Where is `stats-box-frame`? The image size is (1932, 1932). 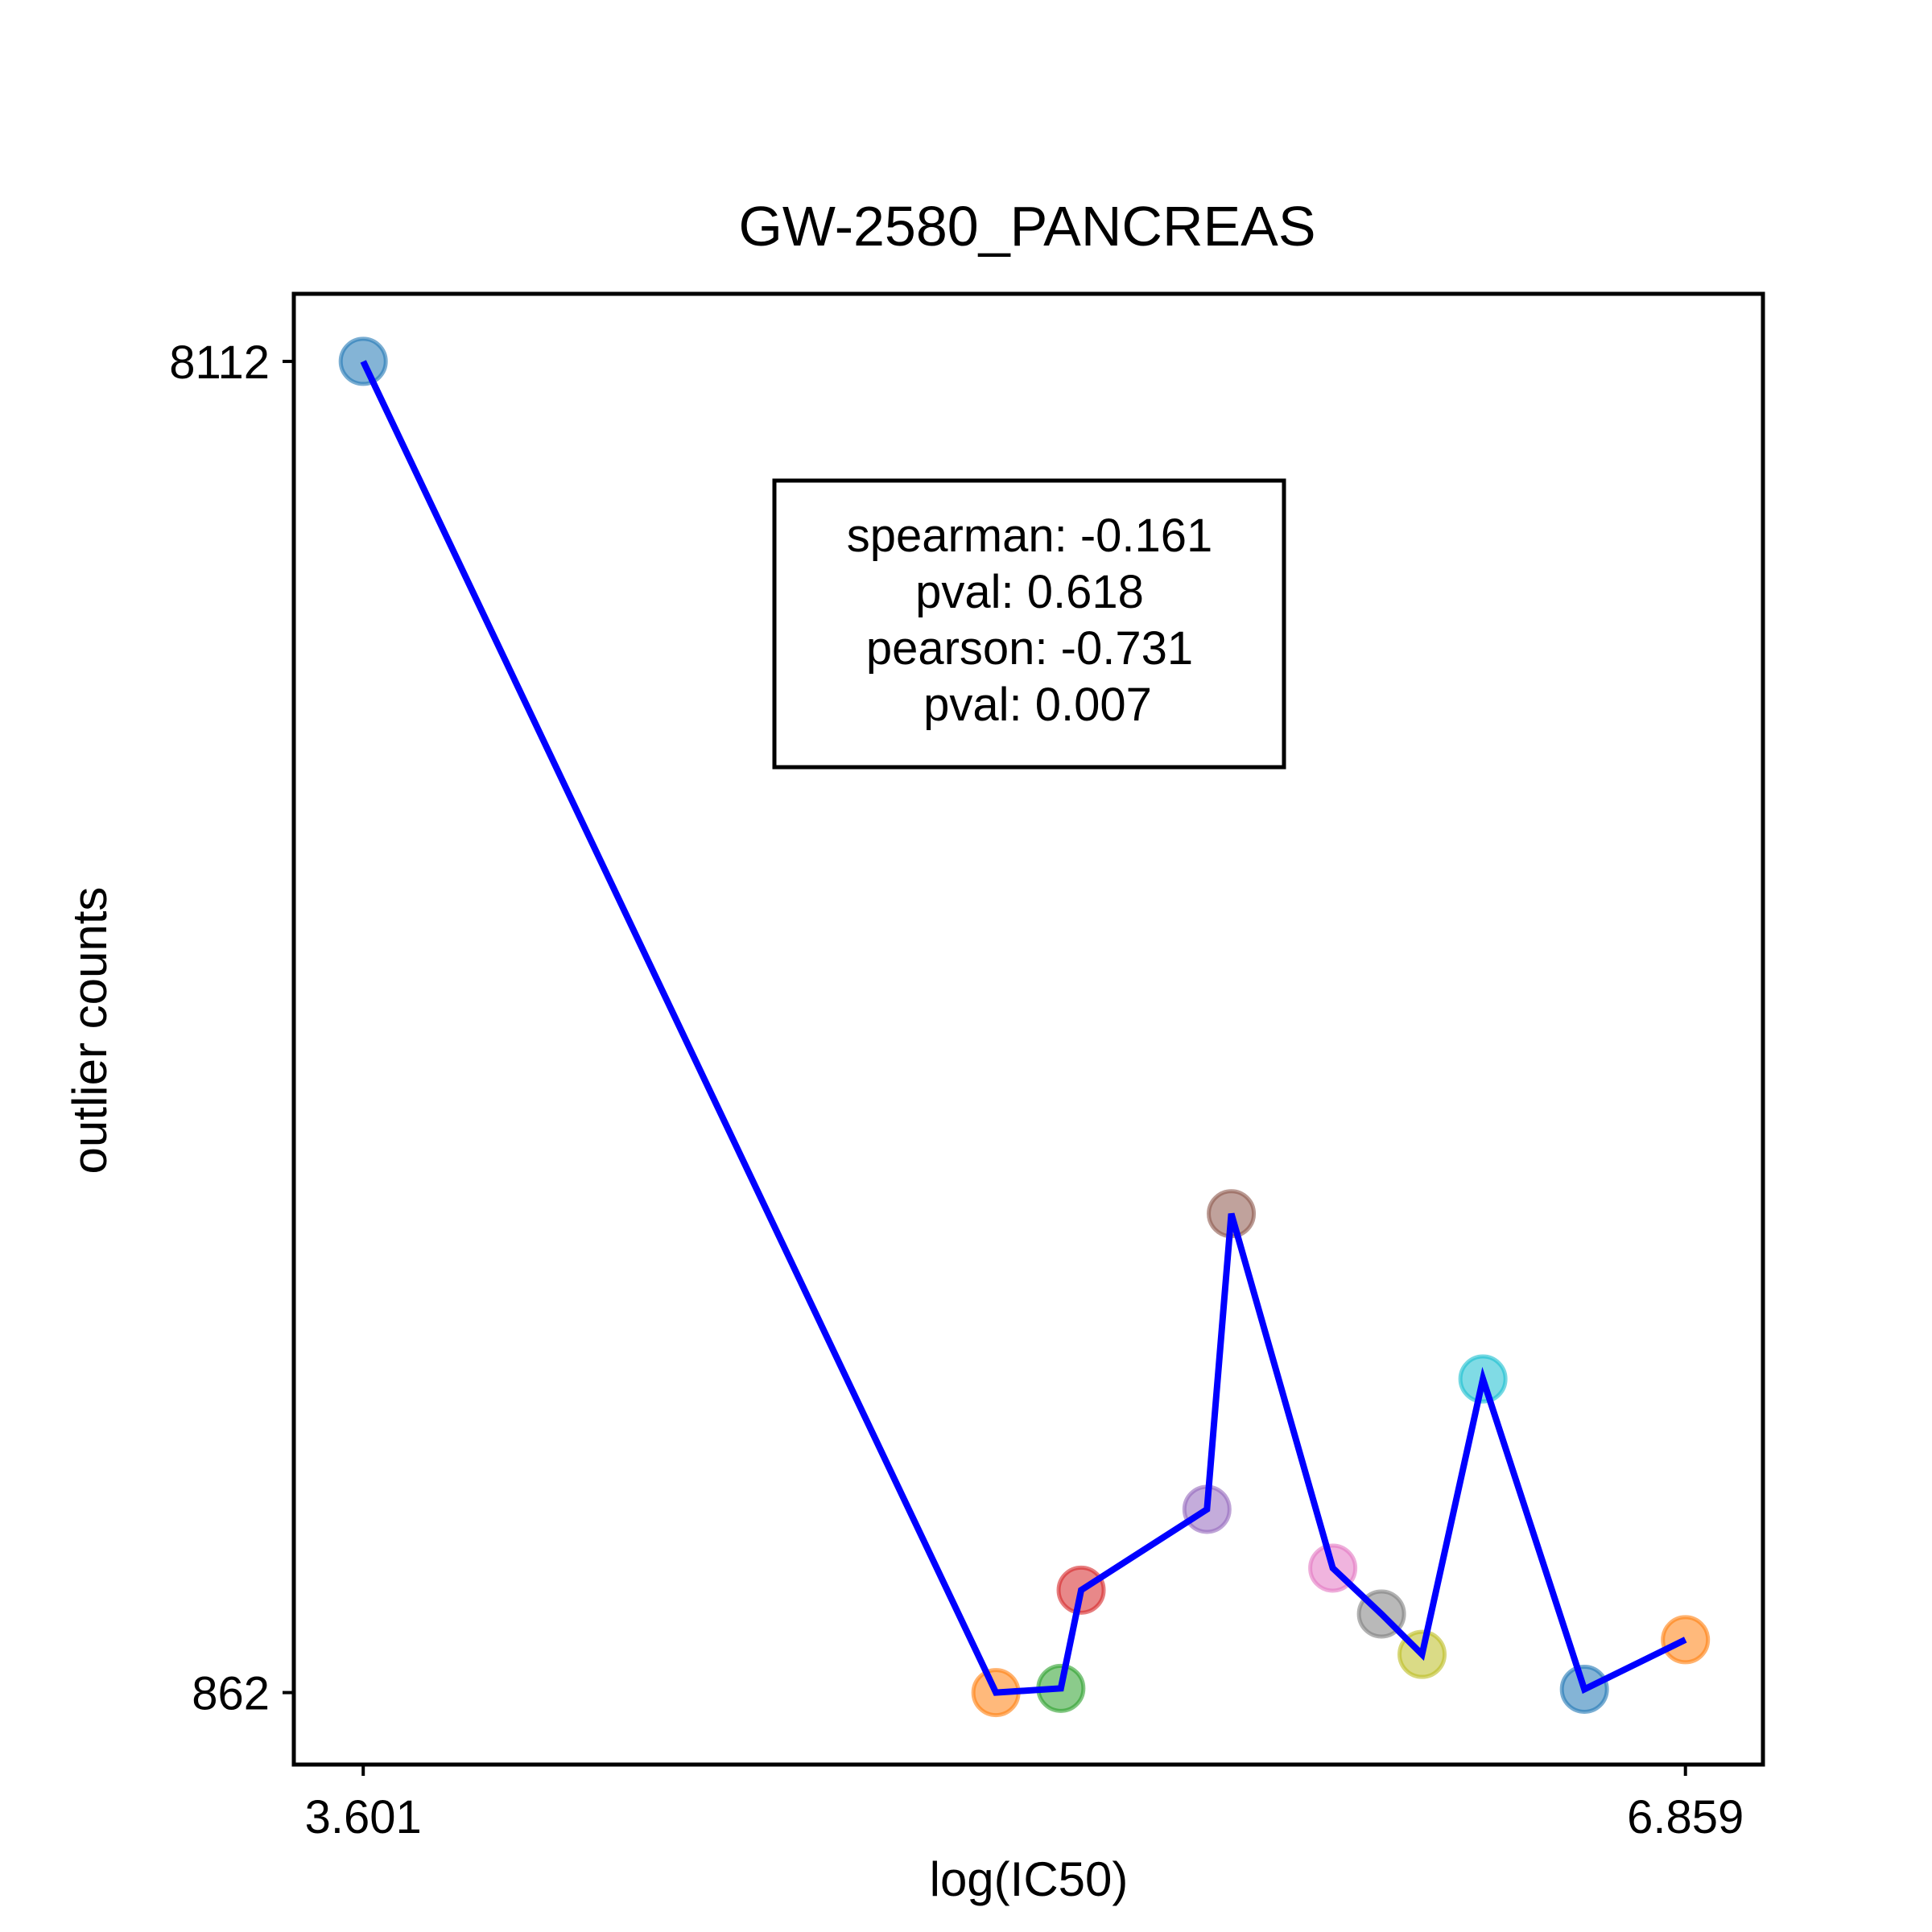 stats-box-frame is located at coordinates (1029, 624).